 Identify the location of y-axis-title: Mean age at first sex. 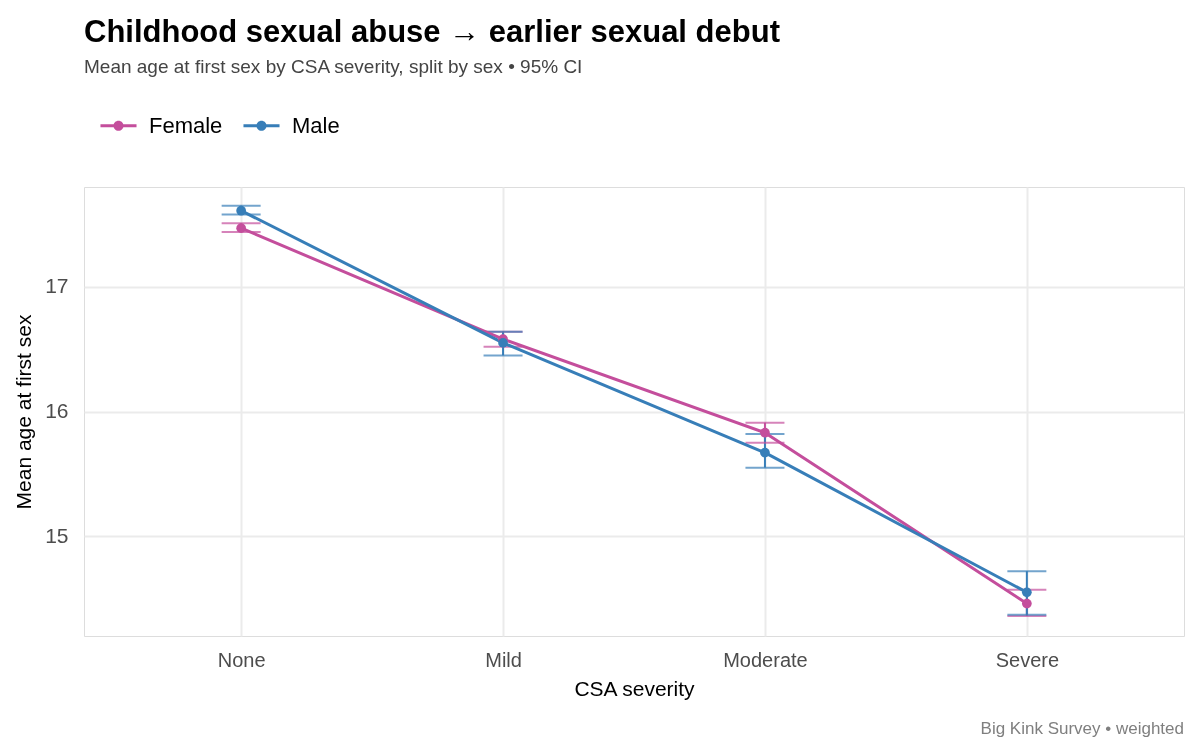
(24, 412).